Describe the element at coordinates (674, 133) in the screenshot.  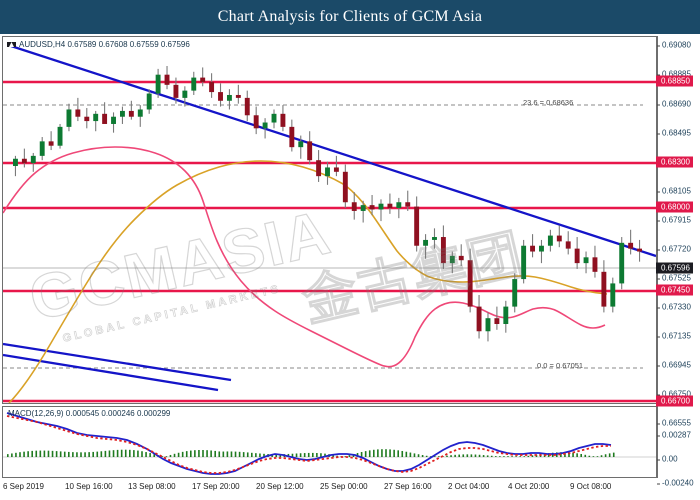
I see `price-tick: 0.68495` at that location.